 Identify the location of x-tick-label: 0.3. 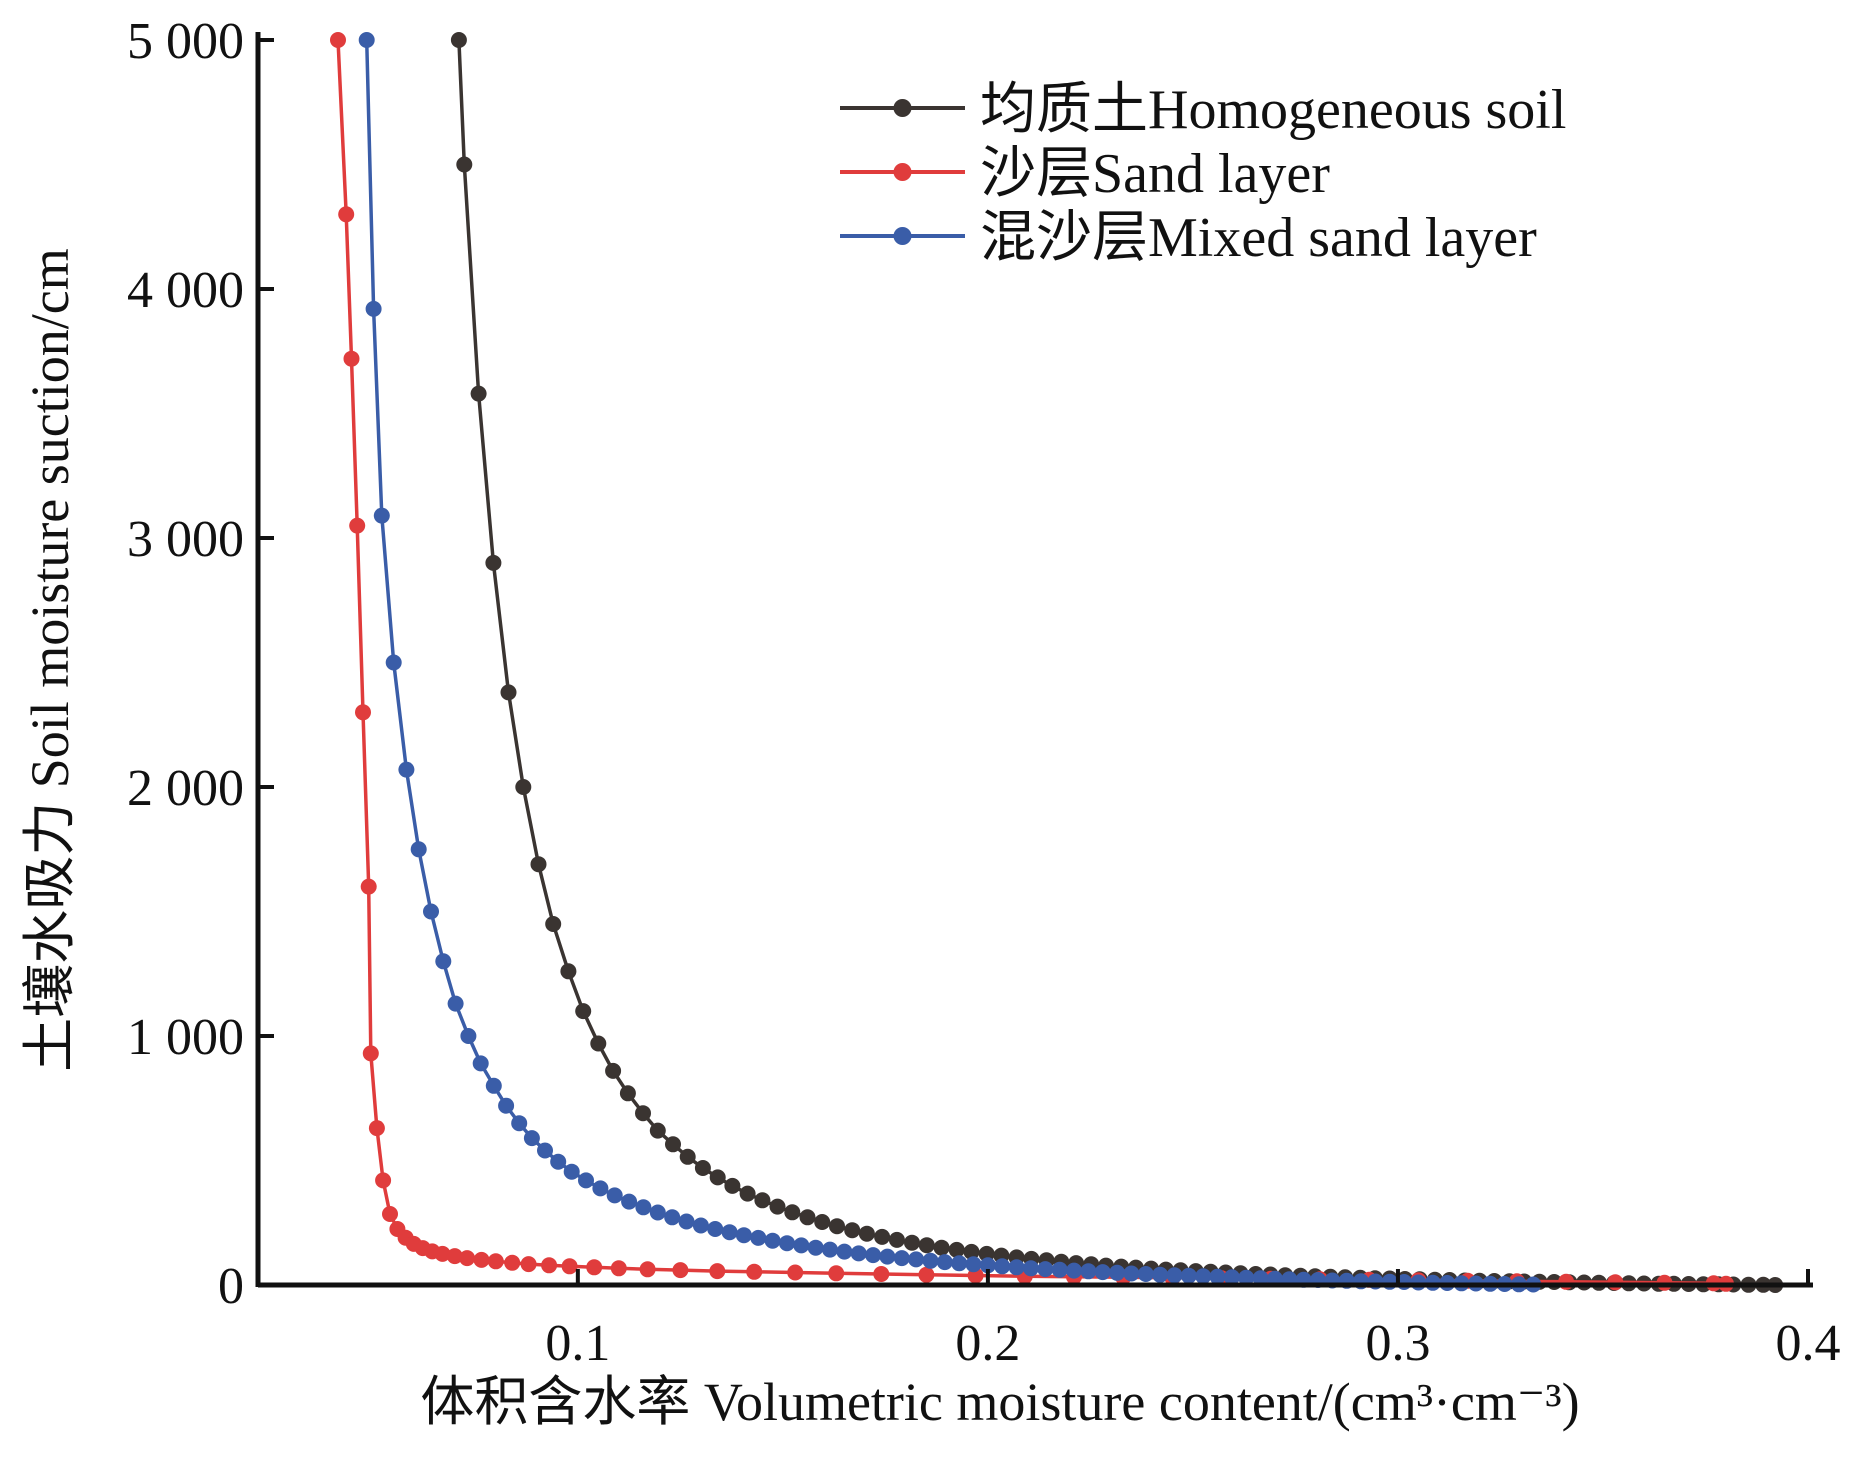
(1397, 1343).